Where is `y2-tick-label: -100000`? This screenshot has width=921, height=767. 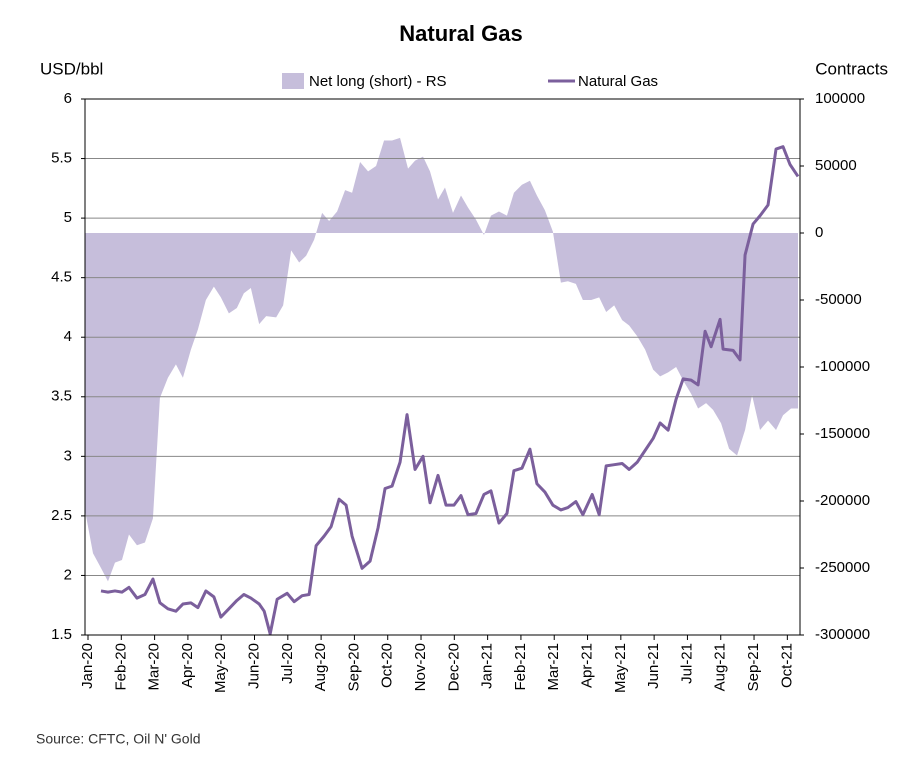 y2-tick-label: -100000 is located at coordinates (842, 366).